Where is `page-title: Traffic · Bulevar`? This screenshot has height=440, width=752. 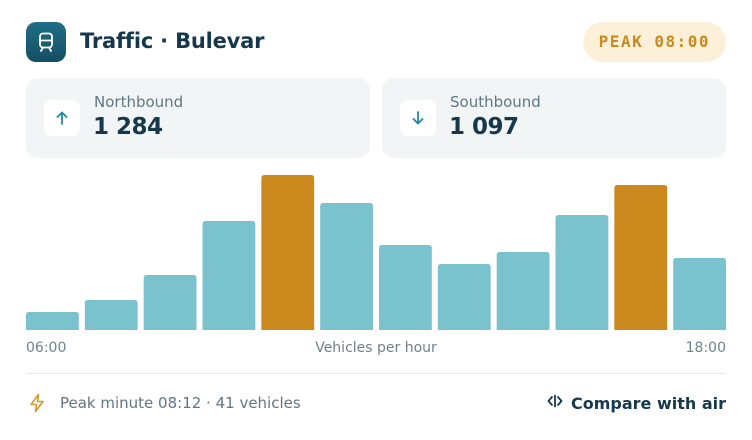 page-title: Traffic · Bulevar is located at coordinates (172, 41).